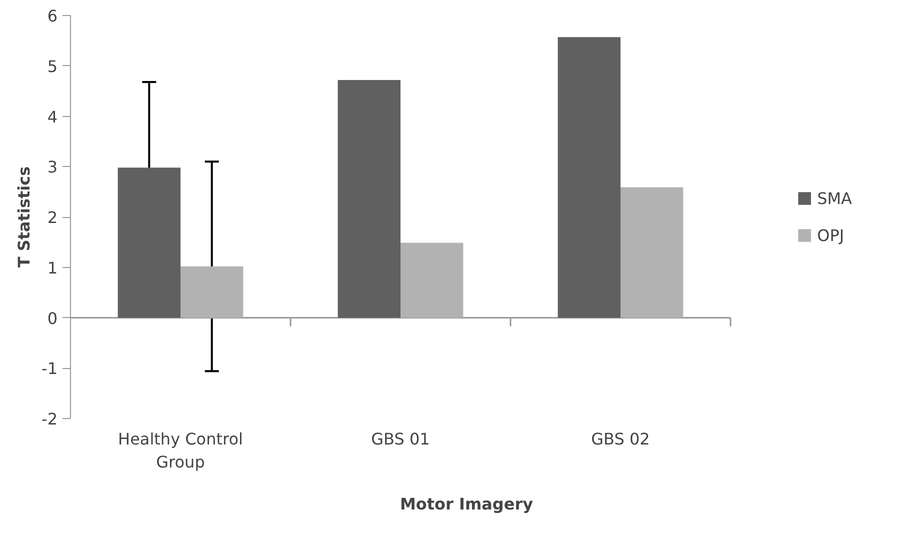 The width and height of the screenshot is (909, 544). What do you see at coordinates (467, 504) in the screenshot?
I see `x-axis-title: Motor Imagery` at bounding box center [467, 504].